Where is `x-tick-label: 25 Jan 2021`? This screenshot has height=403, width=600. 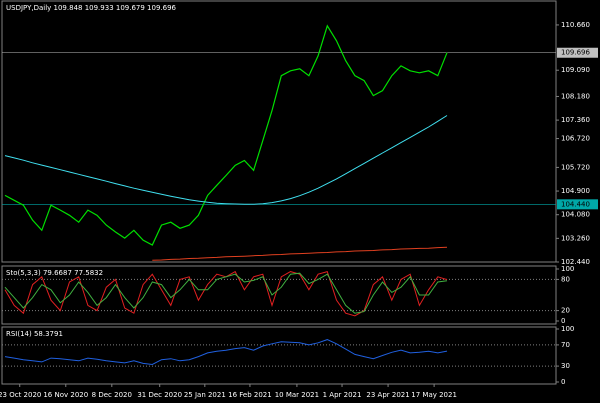 x-tick-label: 25 Jan 2021 is located at coordinates (205, 395).